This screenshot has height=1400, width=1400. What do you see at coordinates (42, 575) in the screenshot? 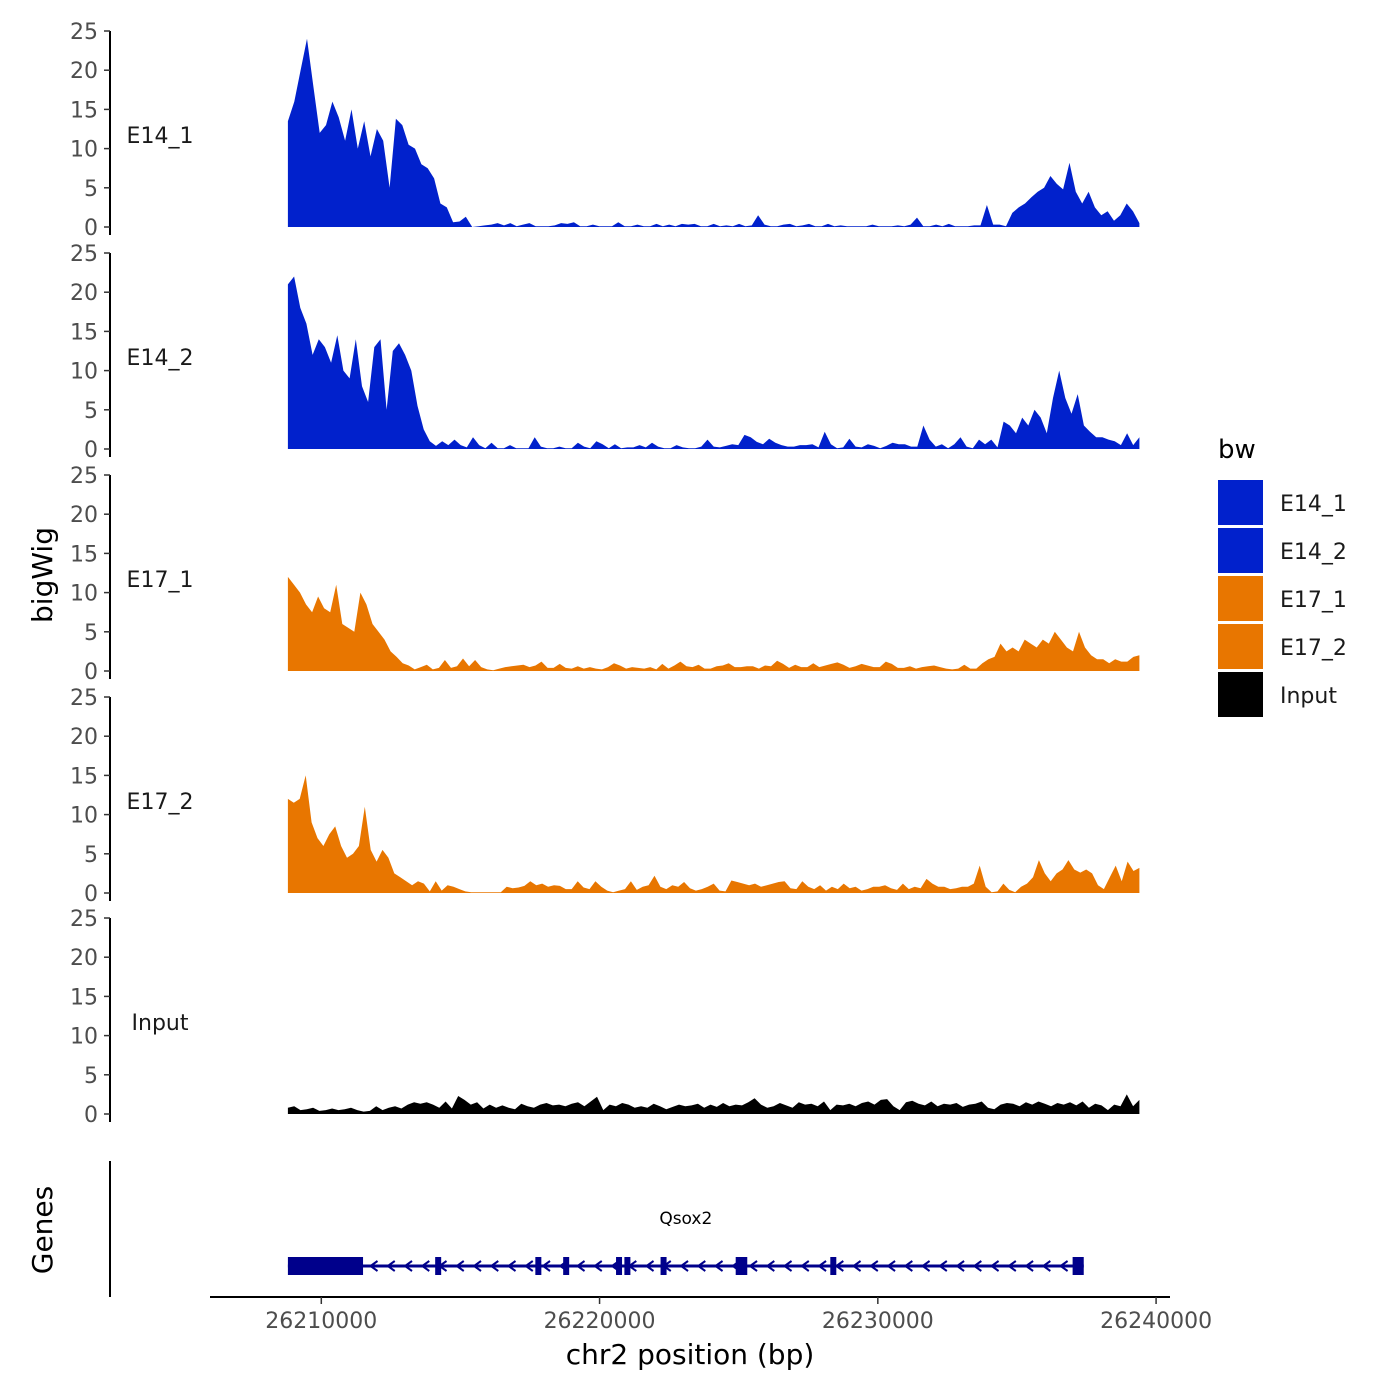
I see `y-axis-title: bigWig` at bounding box center [42, 575].